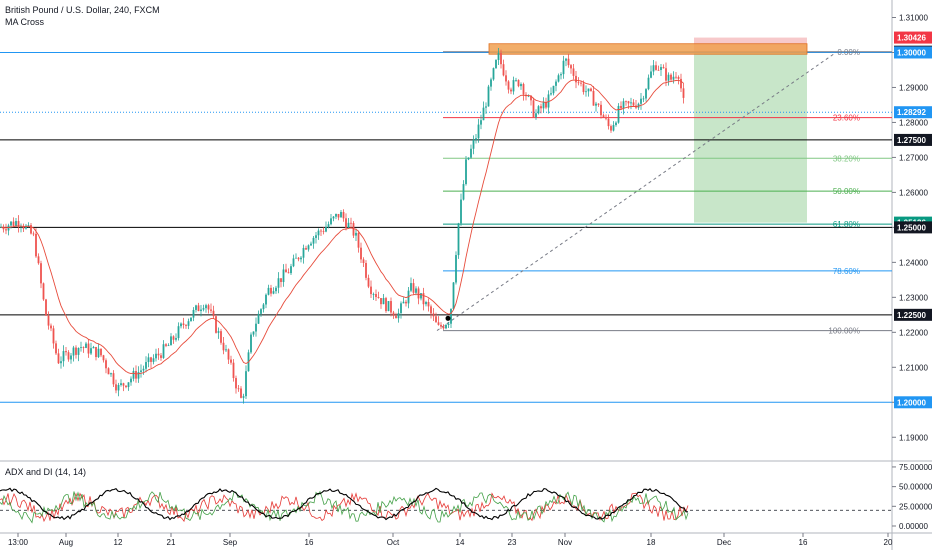 Image resolution: width=932 pixels, height=550 pixels. Describe the element at coordinates (913, 526) in the screenshot. I see `adx-tick-label: 0.00000` at that location.